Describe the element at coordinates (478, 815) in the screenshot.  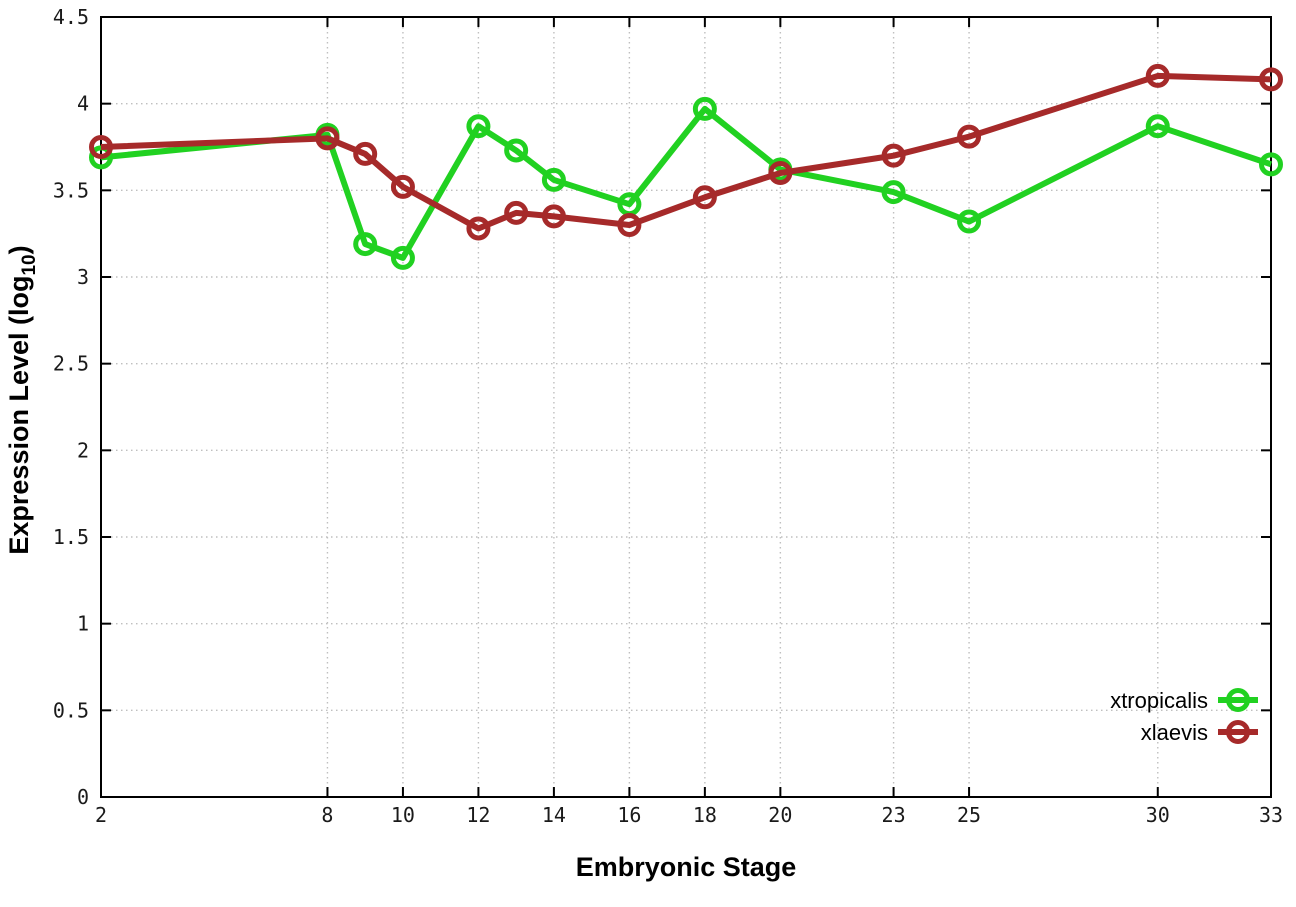
I see `x-tick-label: 12` at that location.